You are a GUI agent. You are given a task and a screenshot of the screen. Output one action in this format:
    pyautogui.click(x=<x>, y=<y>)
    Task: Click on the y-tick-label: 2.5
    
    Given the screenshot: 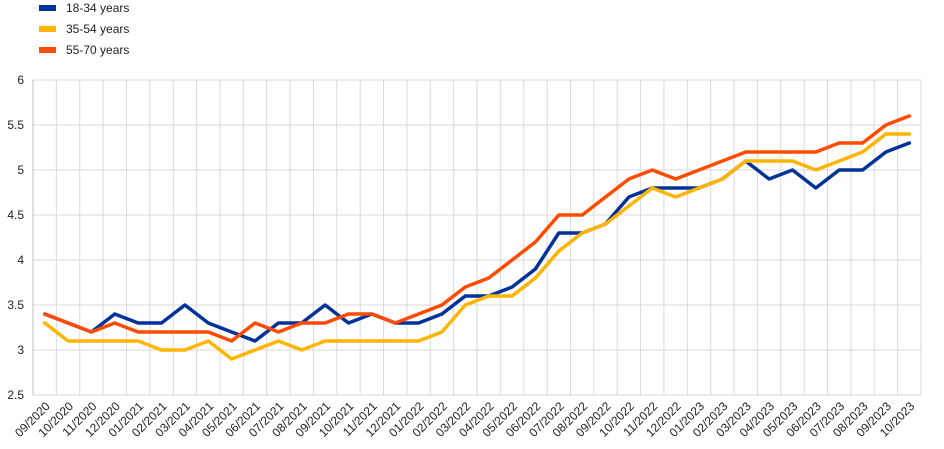 What is the action you would take?
    pyautogui.click(x=15, y=395)
    